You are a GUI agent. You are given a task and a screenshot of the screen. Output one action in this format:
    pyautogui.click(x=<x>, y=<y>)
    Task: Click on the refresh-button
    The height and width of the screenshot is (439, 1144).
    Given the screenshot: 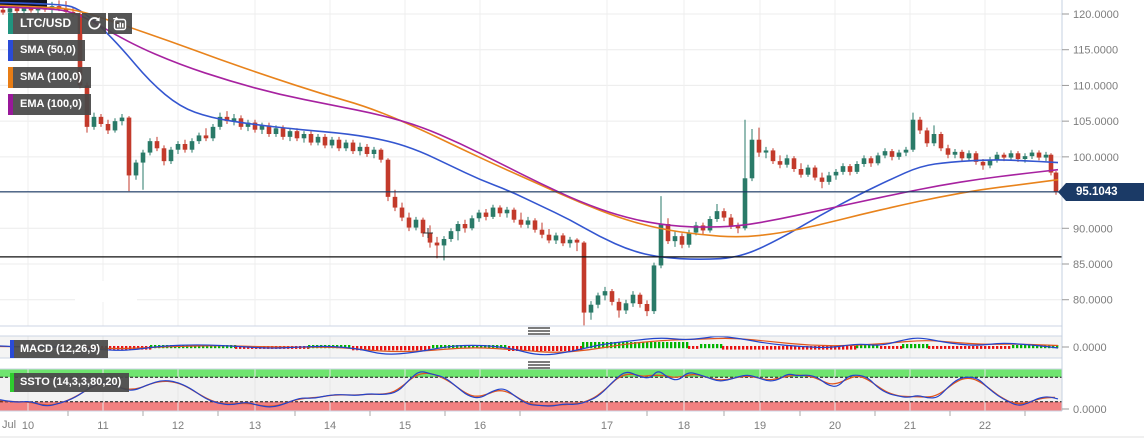 What is the action you would take?
    pyautogui.click(x=94, y=23)
    